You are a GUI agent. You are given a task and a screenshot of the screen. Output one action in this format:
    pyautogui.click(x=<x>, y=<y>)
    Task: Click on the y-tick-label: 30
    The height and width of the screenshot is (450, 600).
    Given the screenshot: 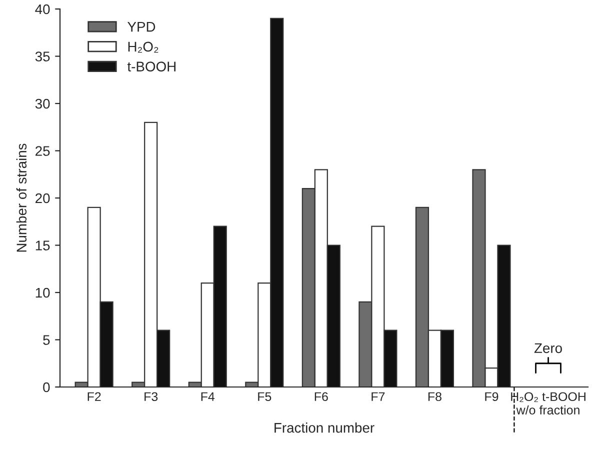 What is the action you would take?
    pyautogui.click(x=42, y=103)
    